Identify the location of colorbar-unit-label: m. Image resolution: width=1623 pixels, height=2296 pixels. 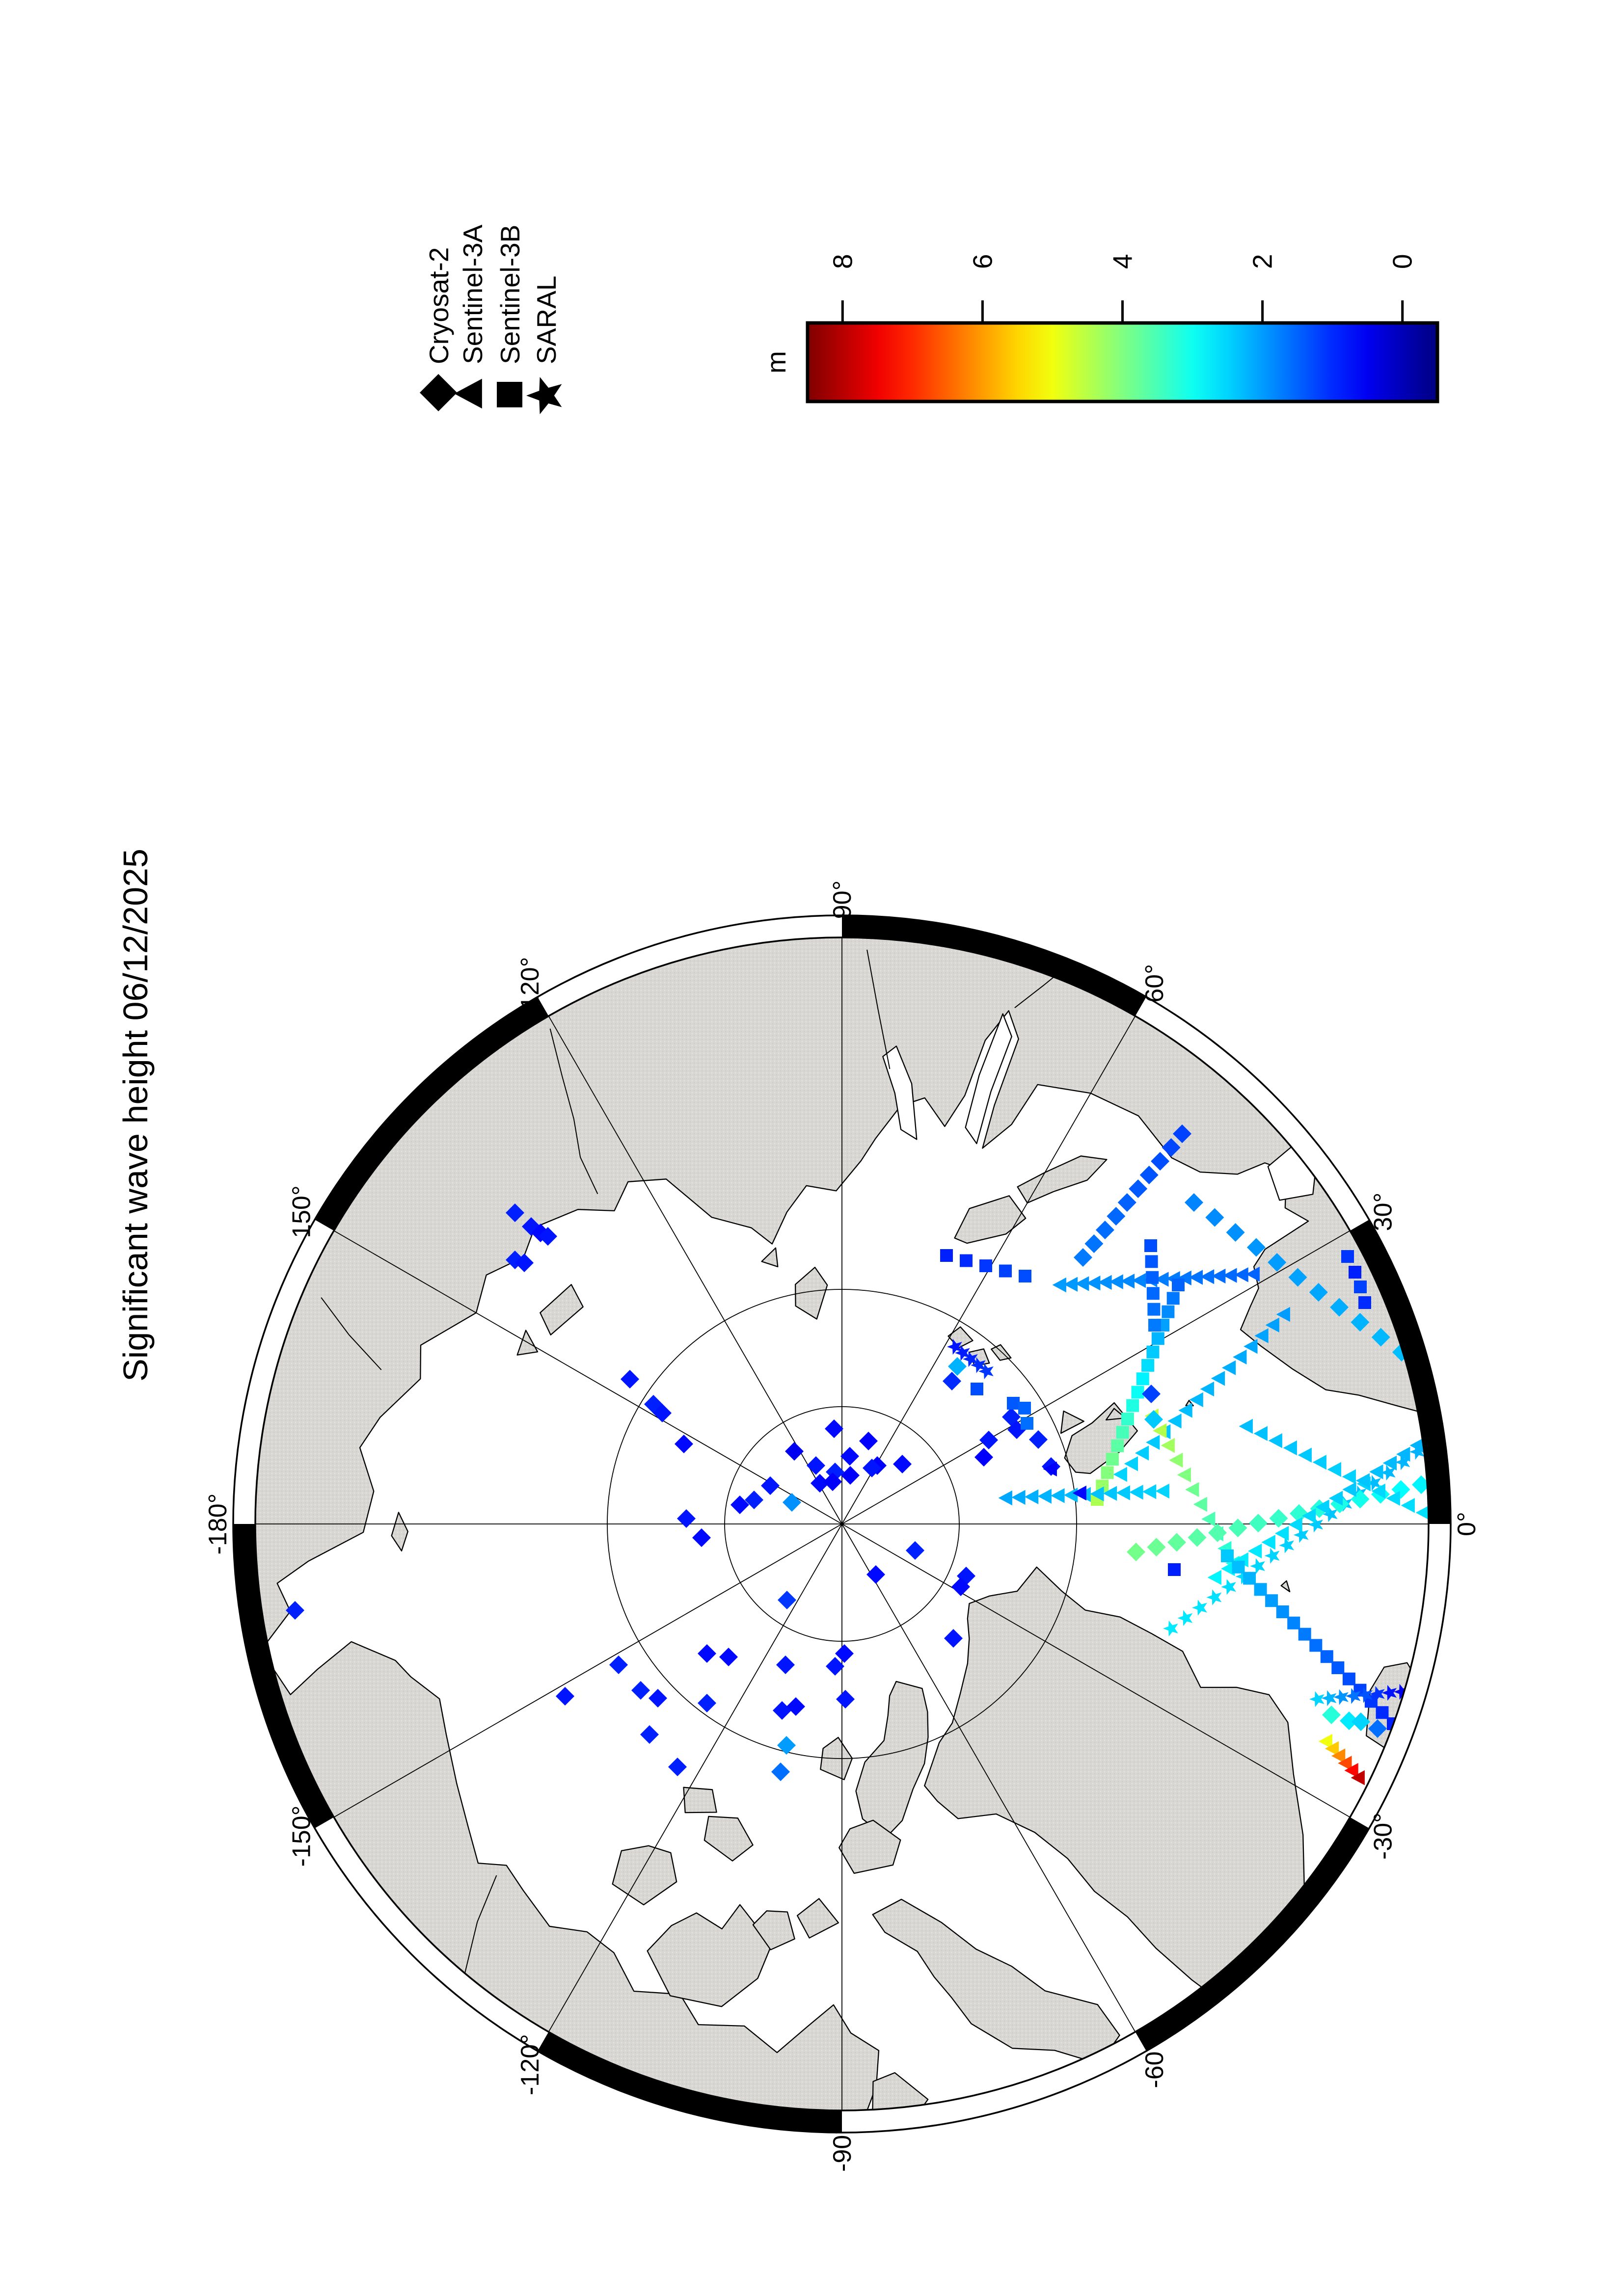
(776, 363).